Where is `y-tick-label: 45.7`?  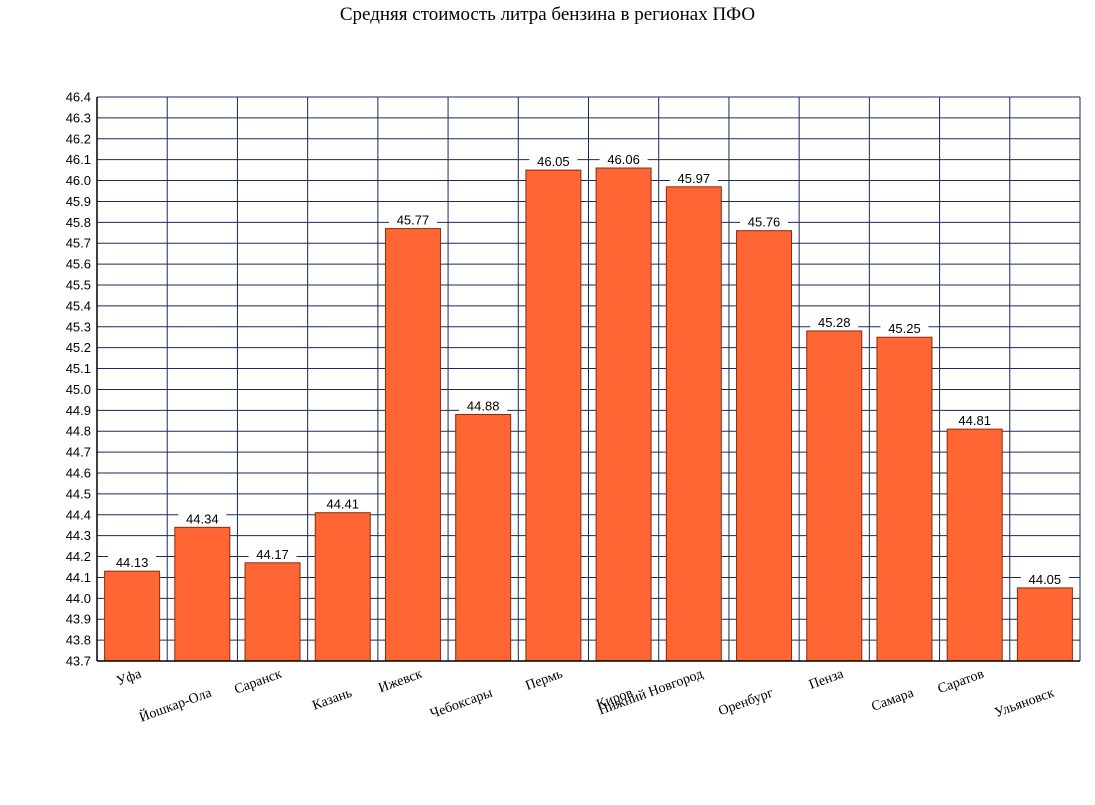 y-tick-label: 45.7 is located at coordinates (78, 243).